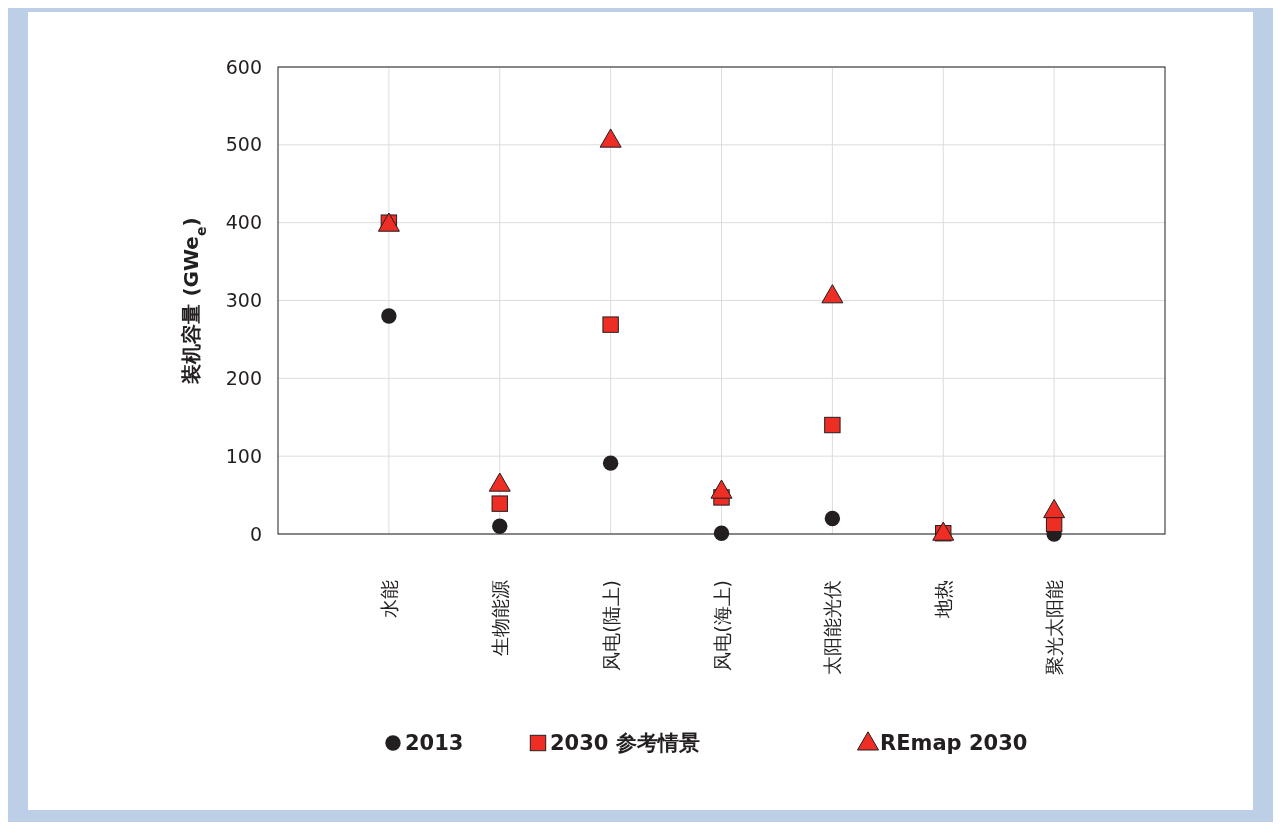 This screenshot has height=830, width=1281. Describe the element at coordinates (943, 599) in the screenshot. I see `x-tick-label: 地热` at that location.